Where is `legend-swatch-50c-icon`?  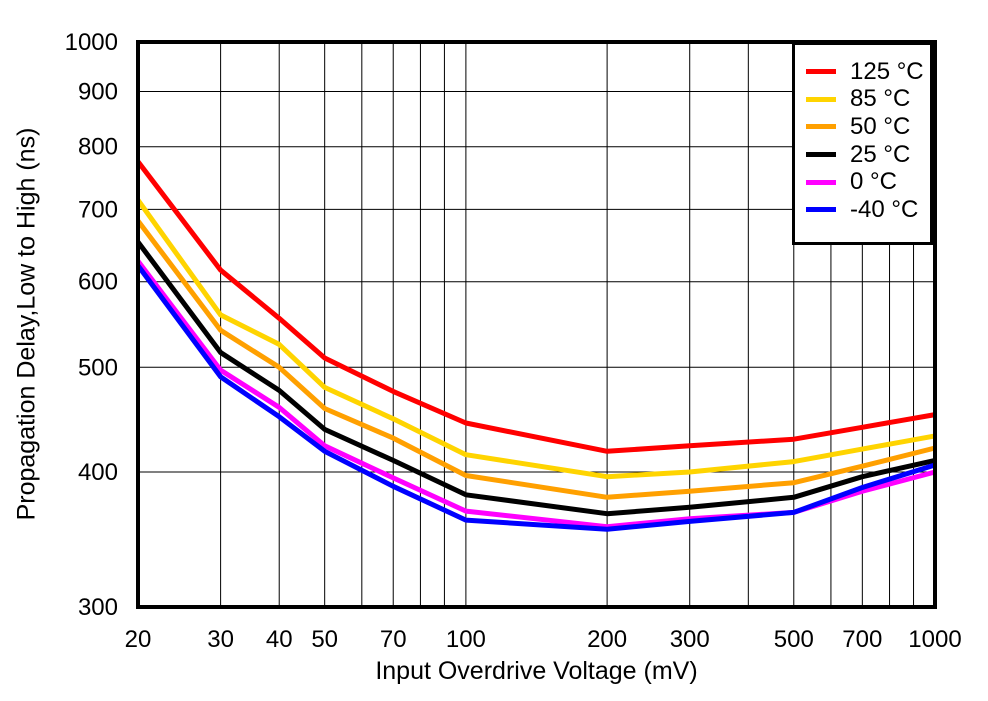
legend-swatch-50c-icon is located at coordinates (821, 127).